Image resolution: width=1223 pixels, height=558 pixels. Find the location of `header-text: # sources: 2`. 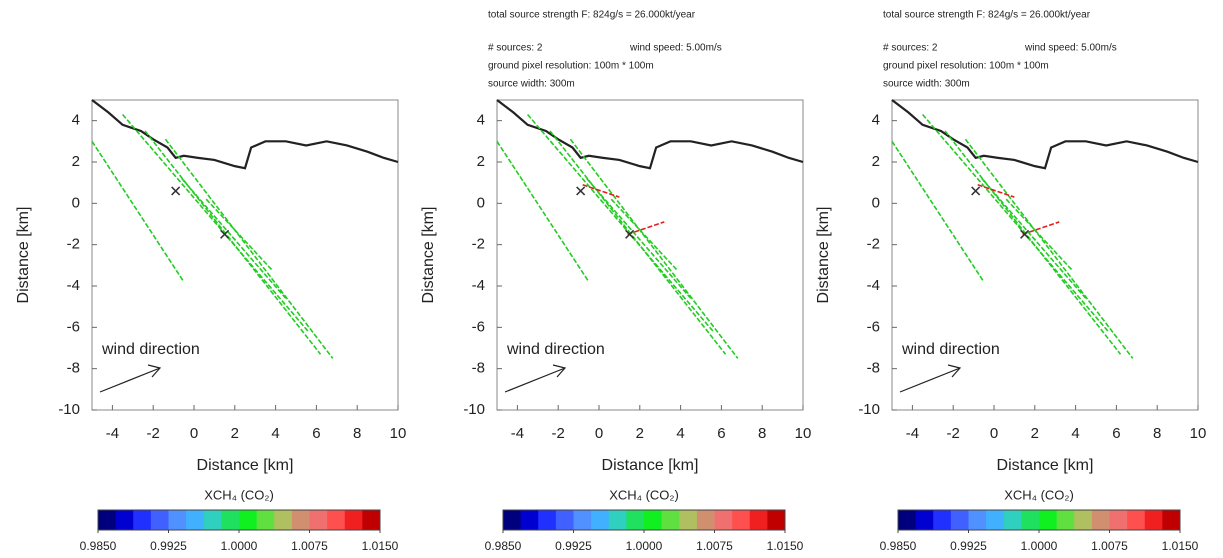

header-text: # sources: 2 is located at coordinates (515, 48).